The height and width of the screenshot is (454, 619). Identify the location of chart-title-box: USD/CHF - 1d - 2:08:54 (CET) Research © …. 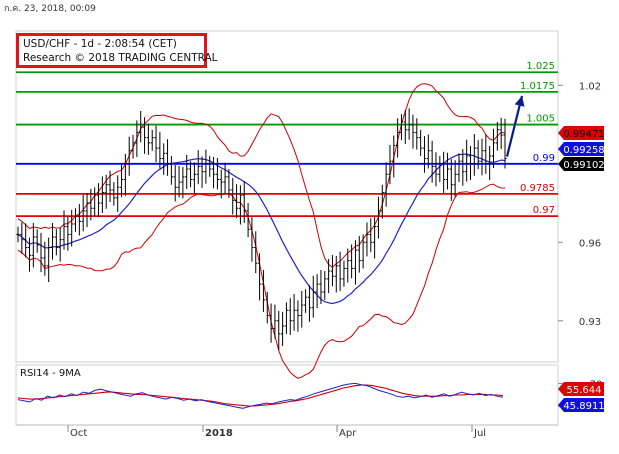
(117, 50).